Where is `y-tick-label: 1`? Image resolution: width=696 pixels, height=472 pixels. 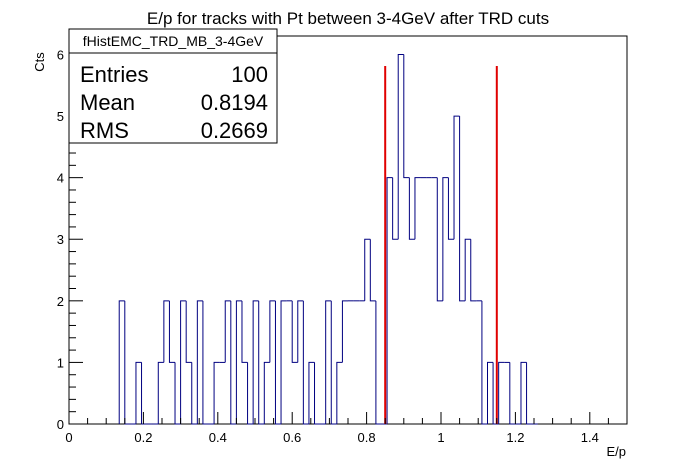
y-tick-label: 1 is located at coordinates (60, 362).